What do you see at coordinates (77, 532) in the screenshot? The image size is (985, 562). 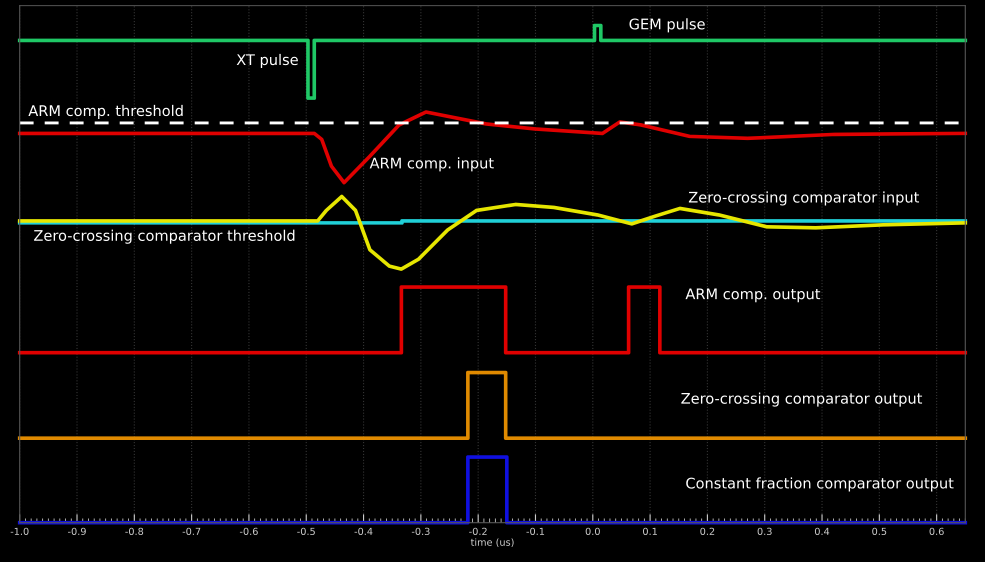 I see `x-tick-label: -0.9` at bounding box center [77, 532].